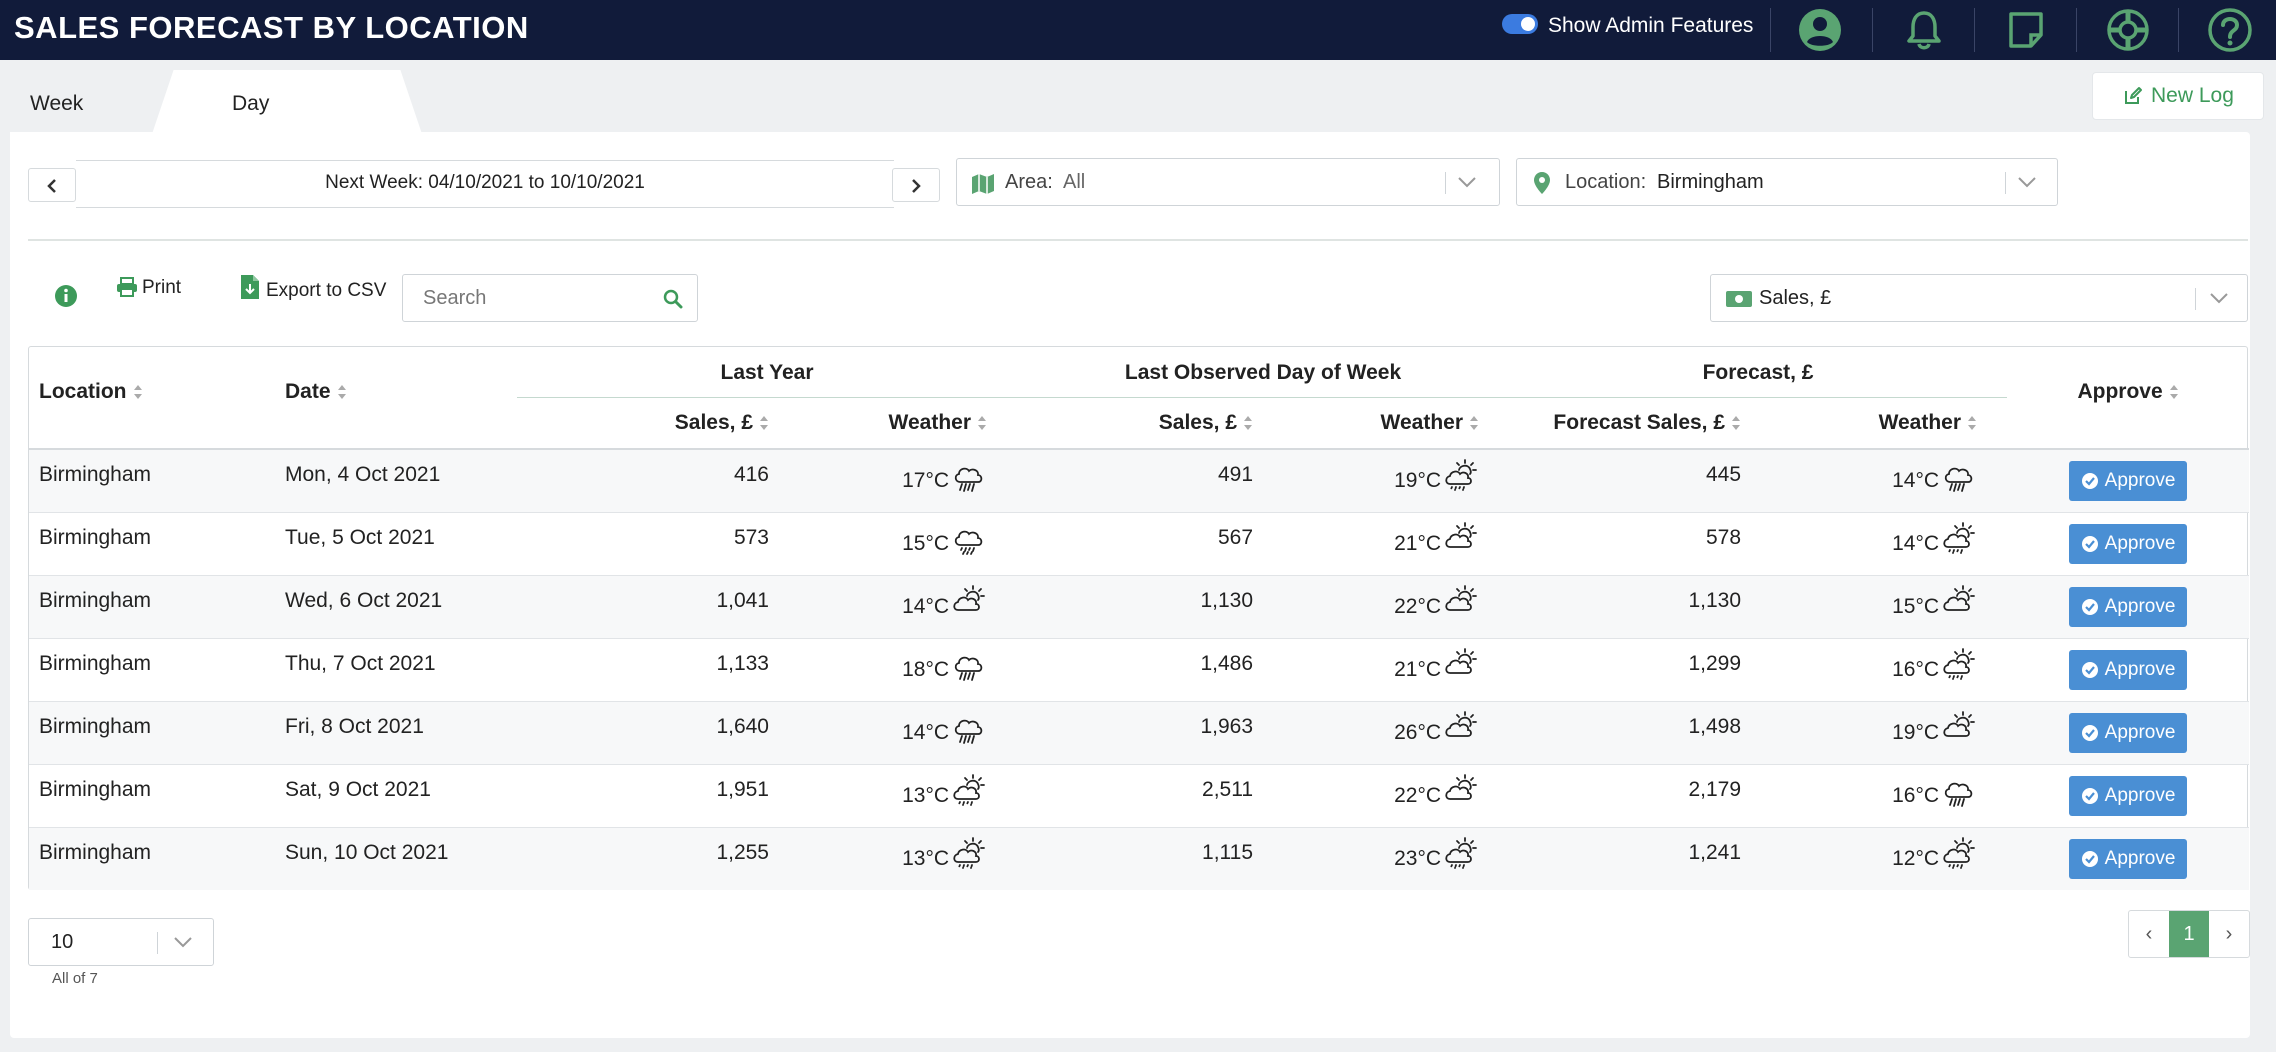 The width and height of the screenshot is (2276, 1052). I want to click on fc-weather-cell: 15°C, so click(1934, 607).